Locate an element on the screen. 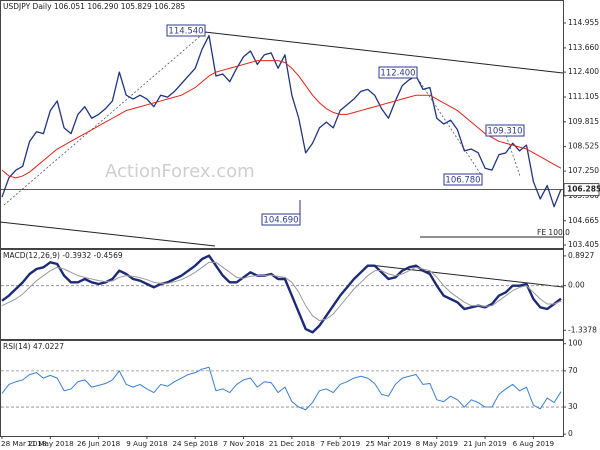  x-tick-label: 7 Feb 2019 is located at coordinates (340, 443).